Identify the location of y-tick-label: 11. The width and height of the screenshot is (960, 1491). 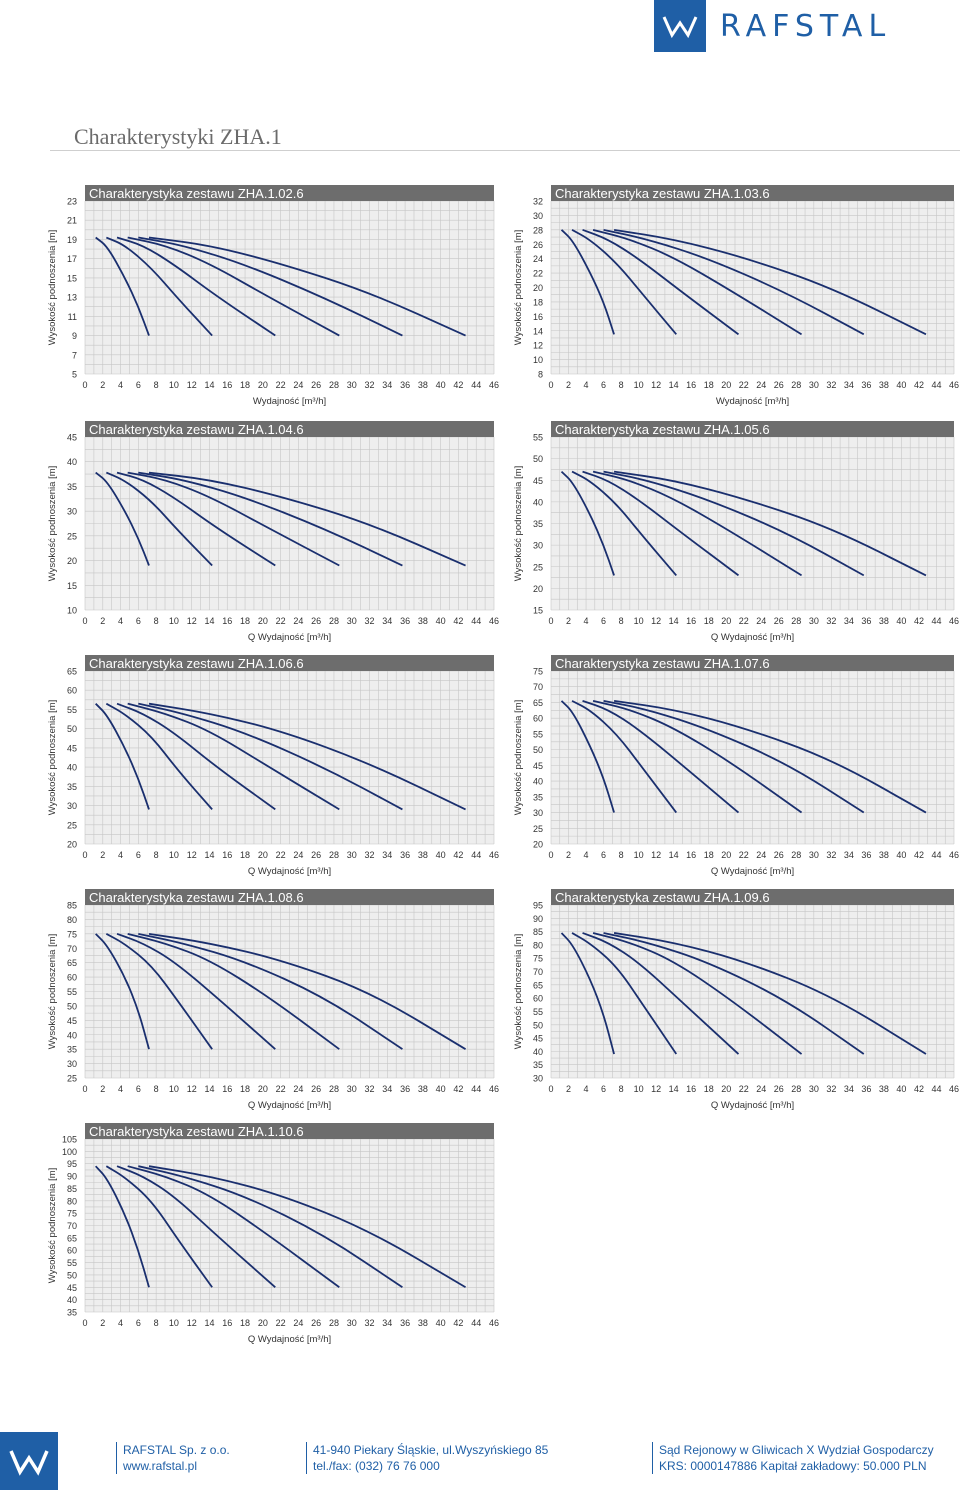
(72, 317).